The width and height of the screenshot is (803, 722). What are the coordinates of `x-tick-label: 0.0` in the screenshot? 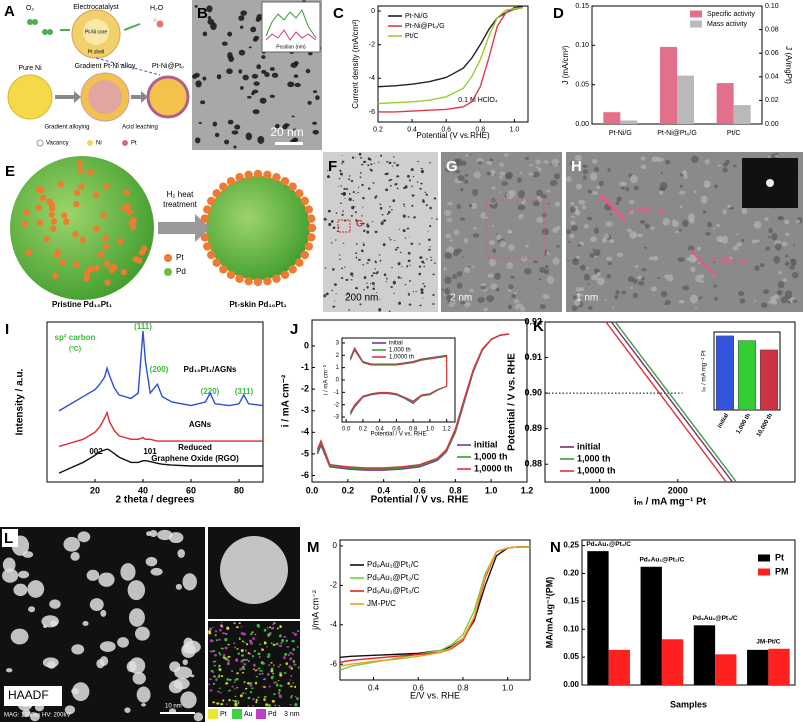 It's located at (312, 491).